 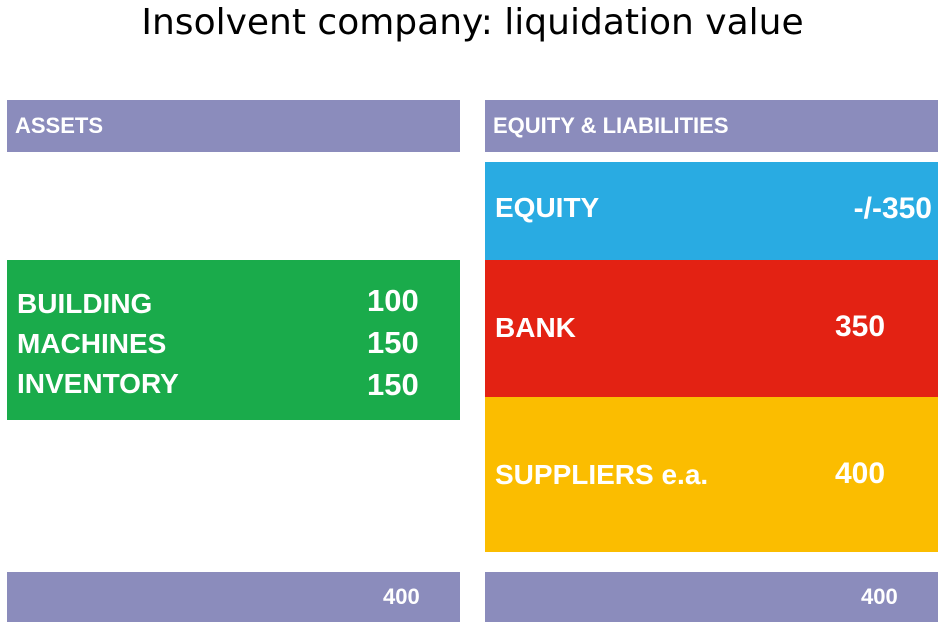 I want to click on asset-label: MACHINES, so click(x=92, y=343).